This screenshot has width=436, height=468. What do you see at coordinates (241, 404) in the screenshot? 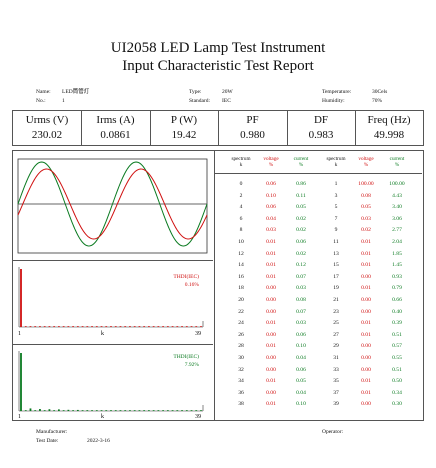
I see `table-cell: 38` at bounding box center [241, 404].